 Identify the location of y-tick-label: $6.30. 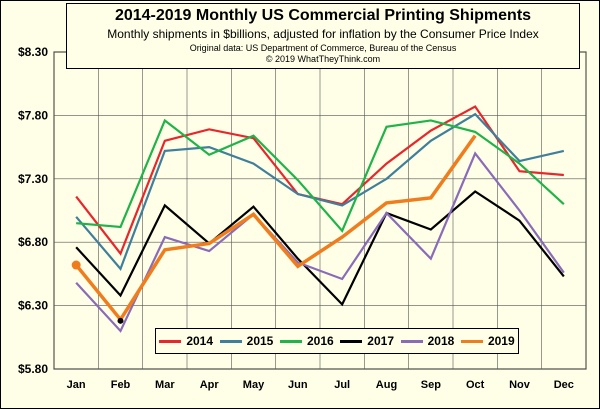
(33, 306).